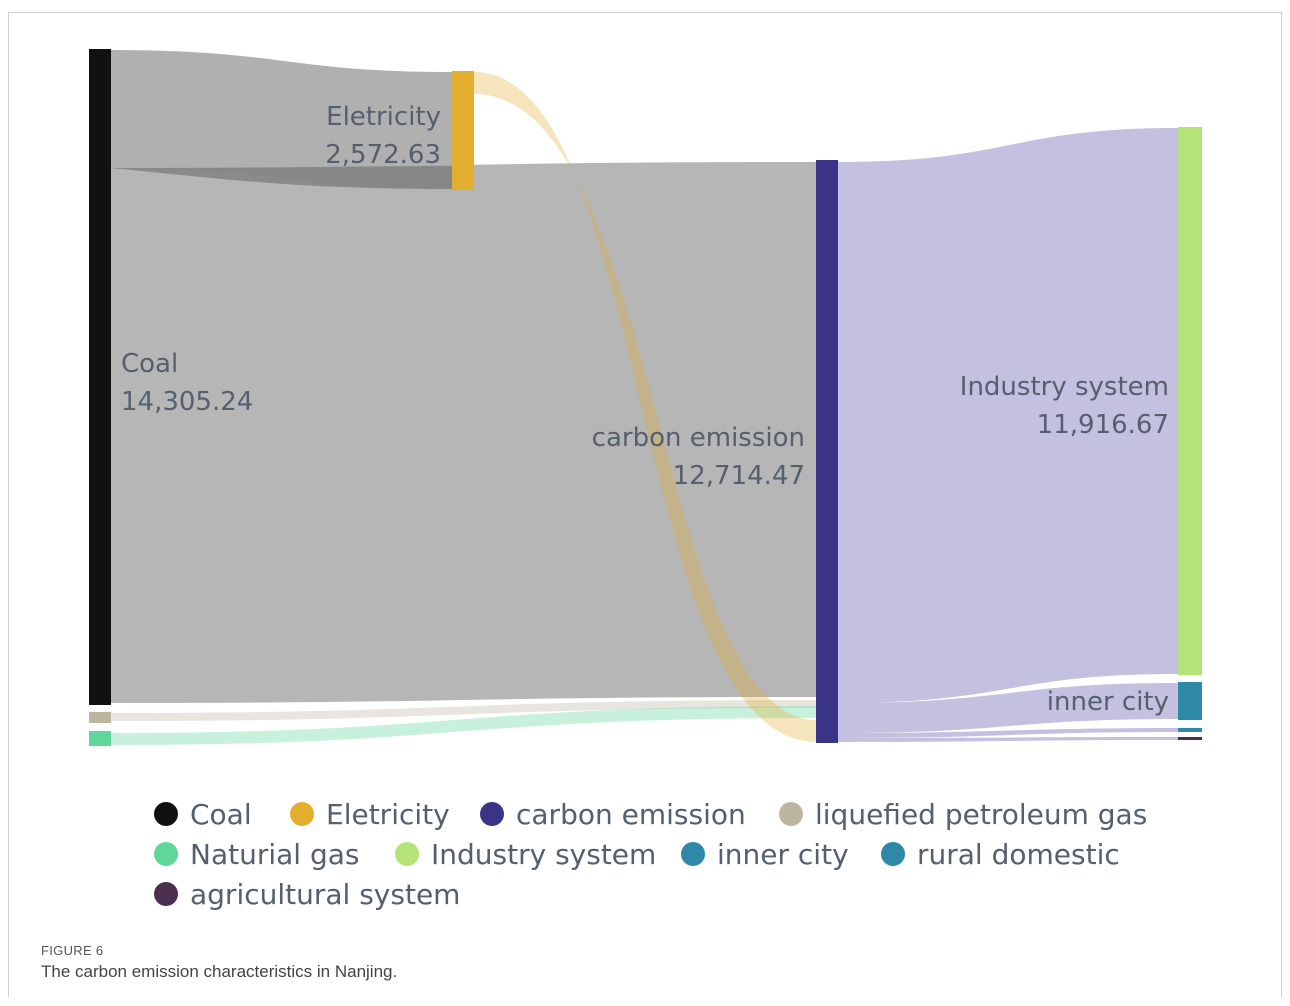 The image size is (1290, 1006). I want to click on node-agricultural-system, so click(1190, 738).